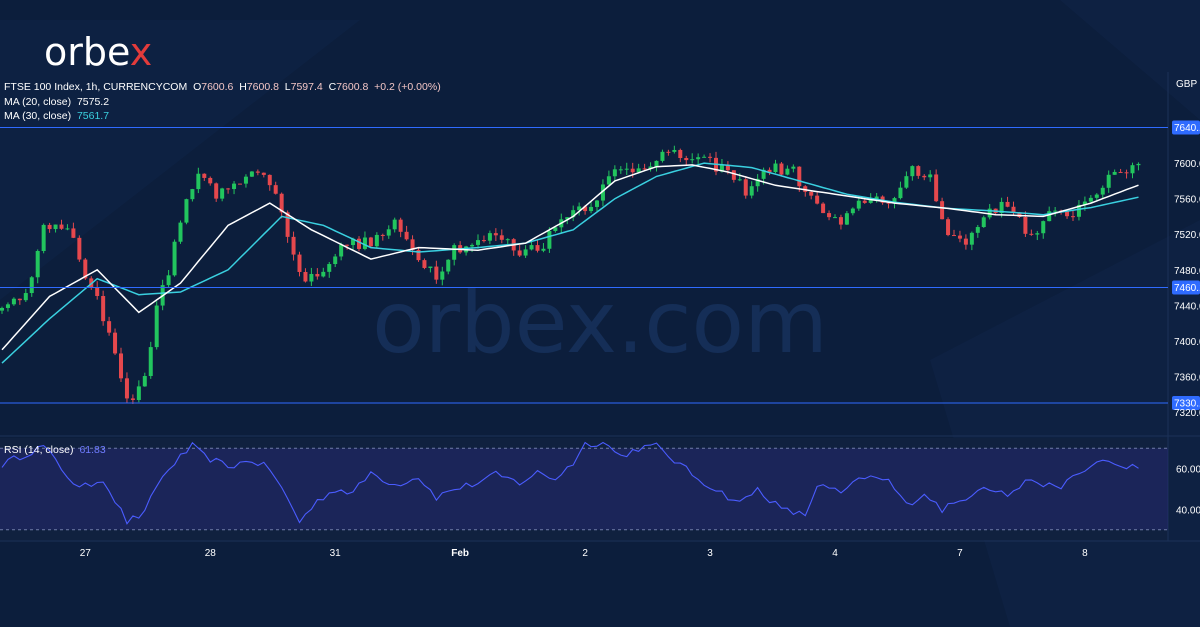 The width and height of the screenshot is (1200, 627). What do you see at coordinates (407, 87) in the screenshot?
I see `change-value: +0.2 (+0.00%)` at bounding box center [407, 87].